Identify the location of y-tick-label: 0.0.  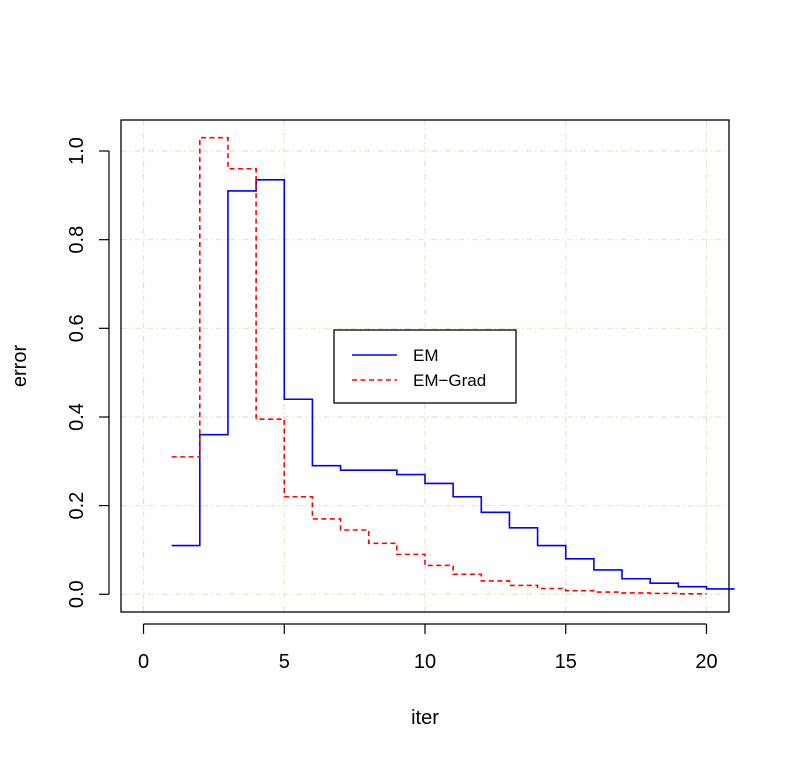
(77, 594).